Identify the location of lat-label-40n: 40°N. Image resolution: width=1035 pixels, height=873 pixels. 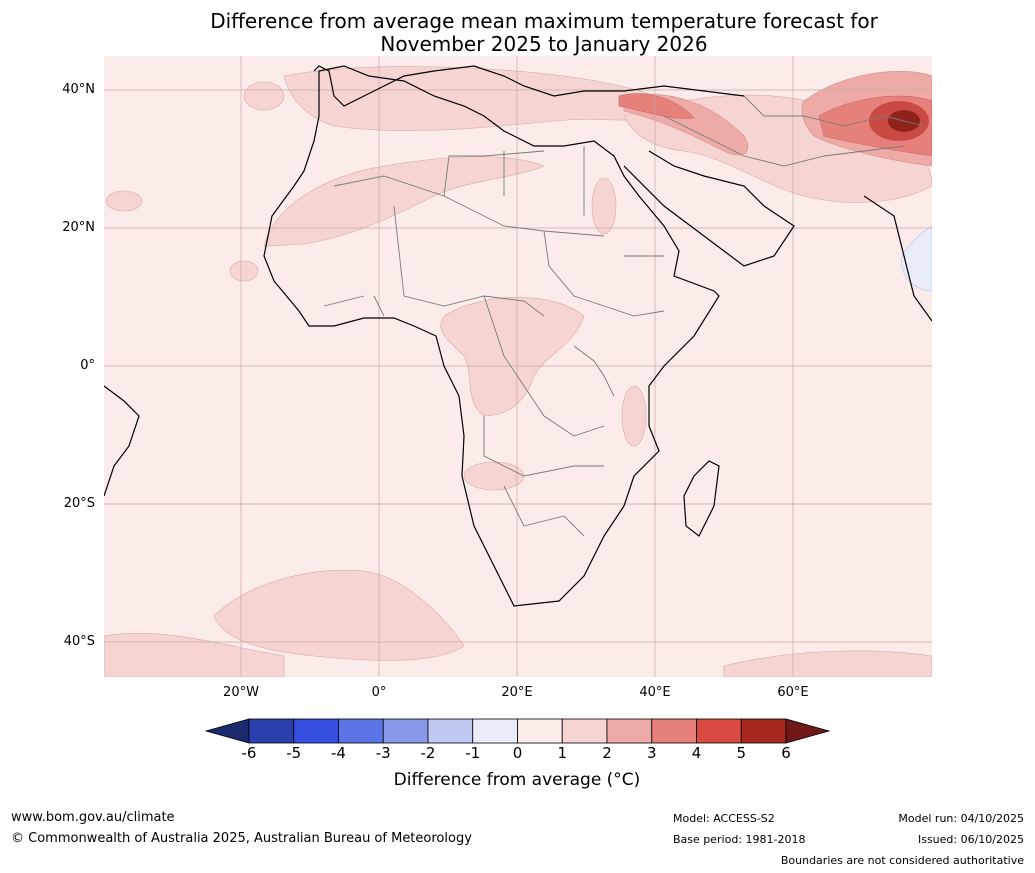
(78, 89).